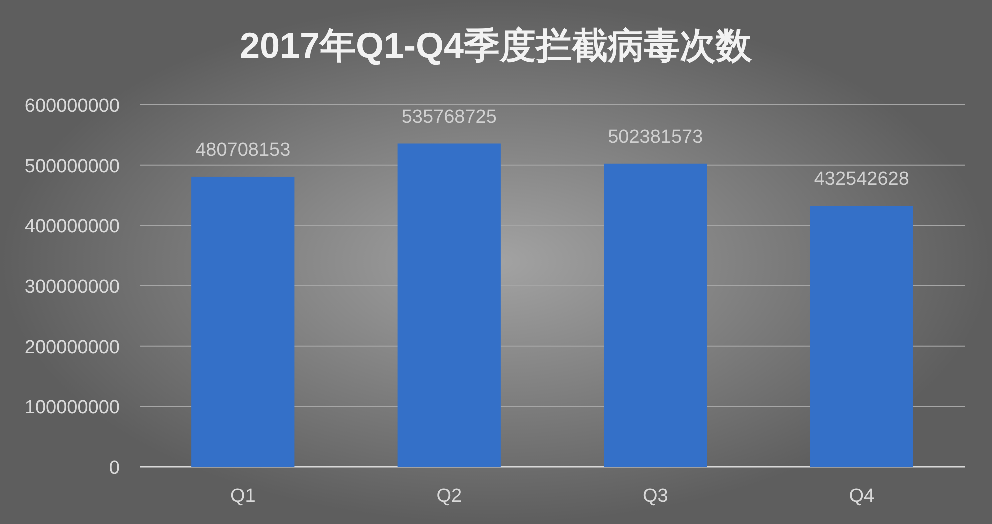 This screenshot has height=524, width=992. I want to click on x-tick-label: Q2, so click(449, 496).